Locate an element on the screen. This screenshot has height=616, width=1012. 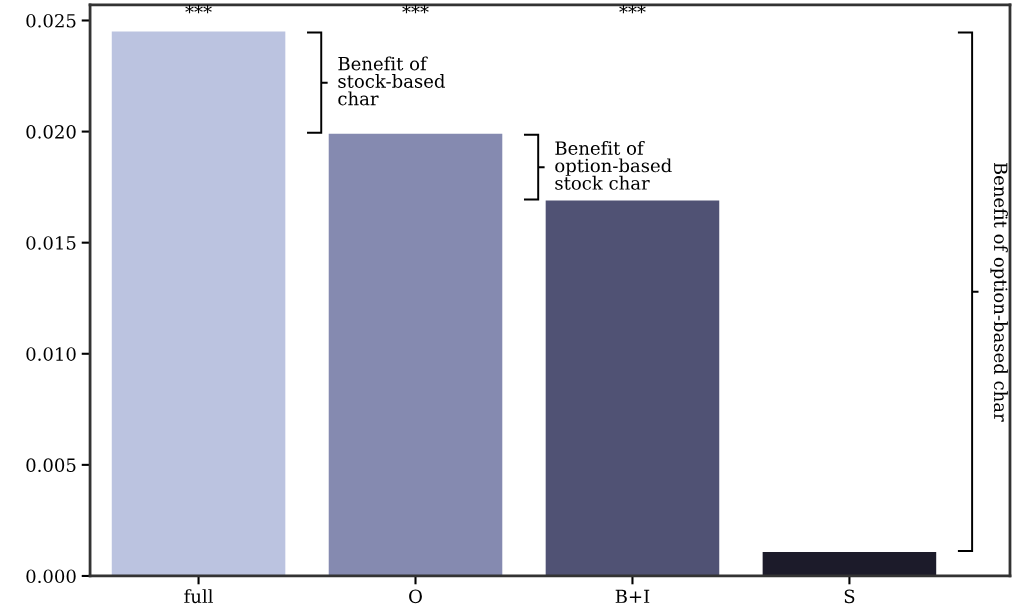
annotation: Benefit of option-based char is located at coordinates (999, 292).